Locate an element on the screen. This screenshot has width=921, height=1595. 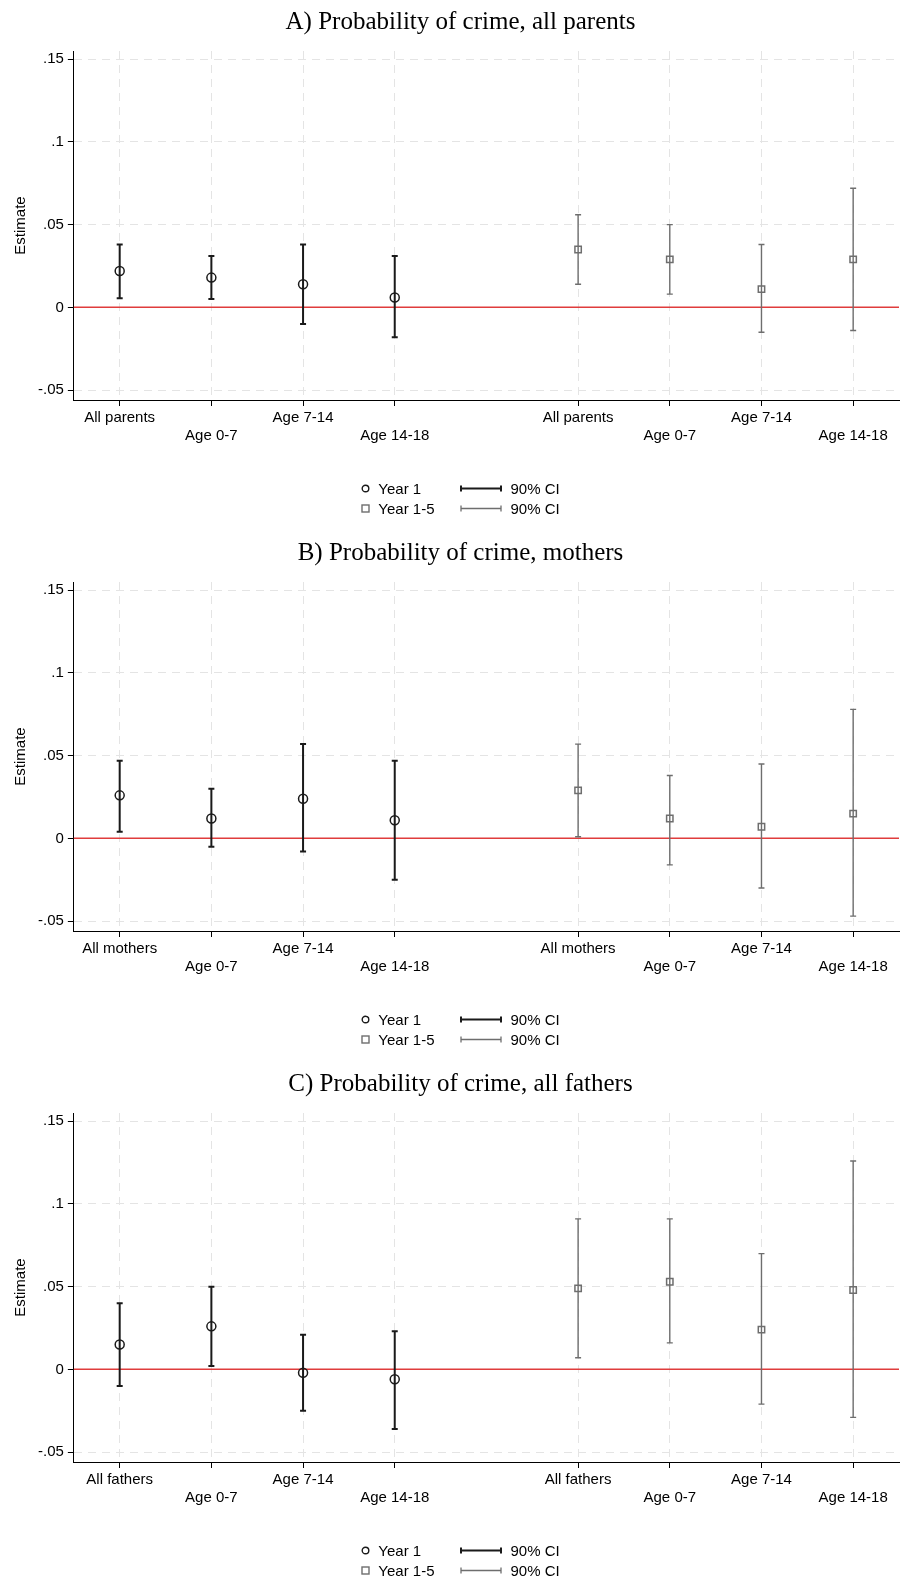
chart-title: A) Probability of crime, all parents is located at coordinates (460, 21).